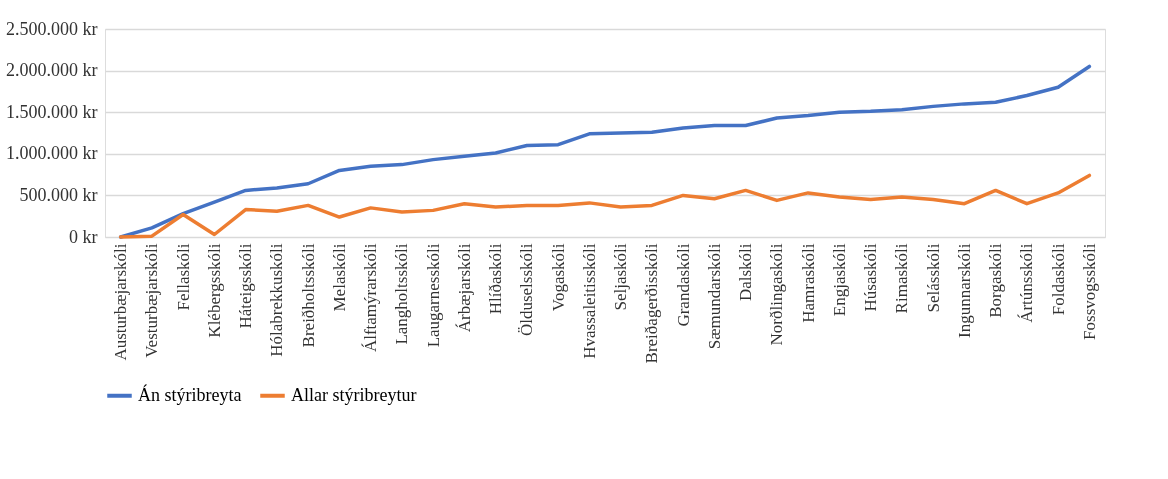 The height and width of the screenshot is (479, 1168). Describe the element at coordinates (354, 394) in the screenshot. I see `legend-label: Allar stýribreytur` at that location.